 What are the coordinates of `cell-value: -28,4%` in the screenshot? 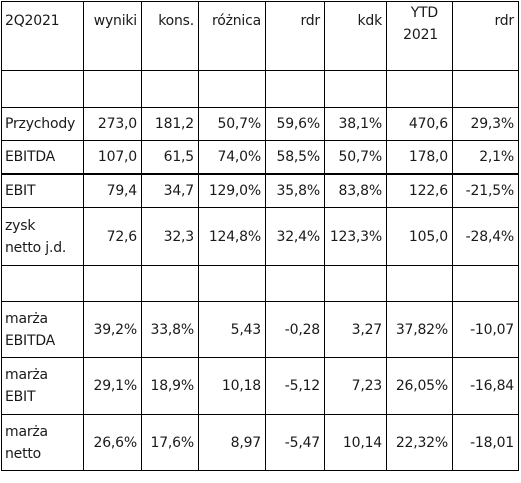 It's located at (485, 236).